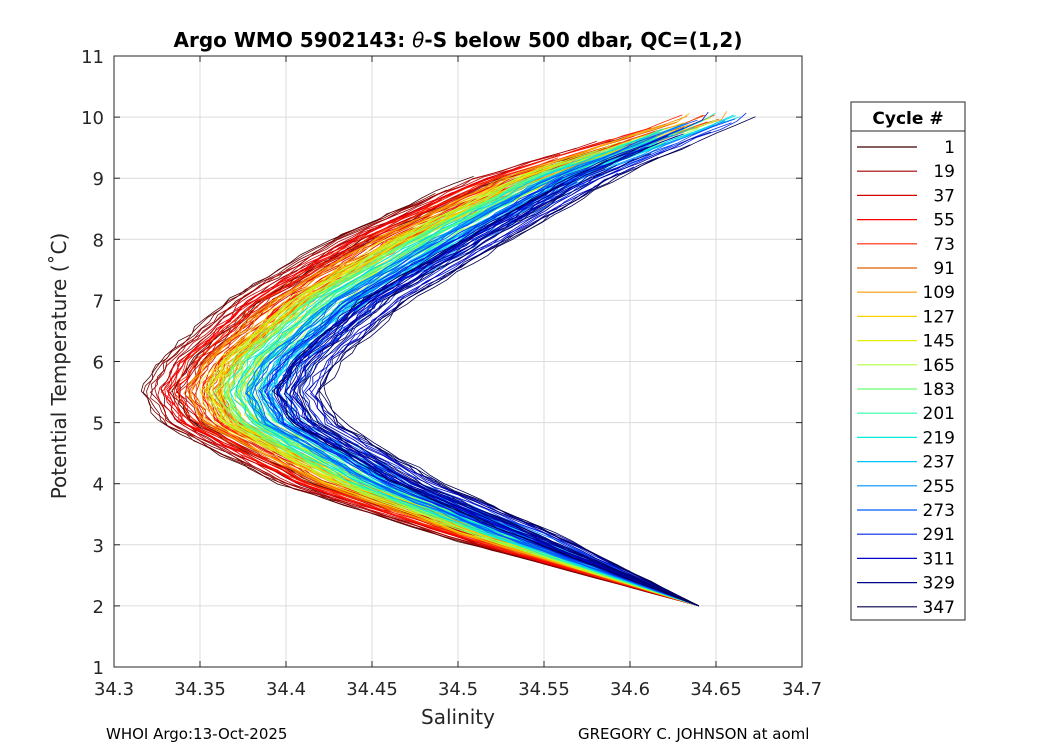  I want to click on legend-label: 165, so click(939, 366).